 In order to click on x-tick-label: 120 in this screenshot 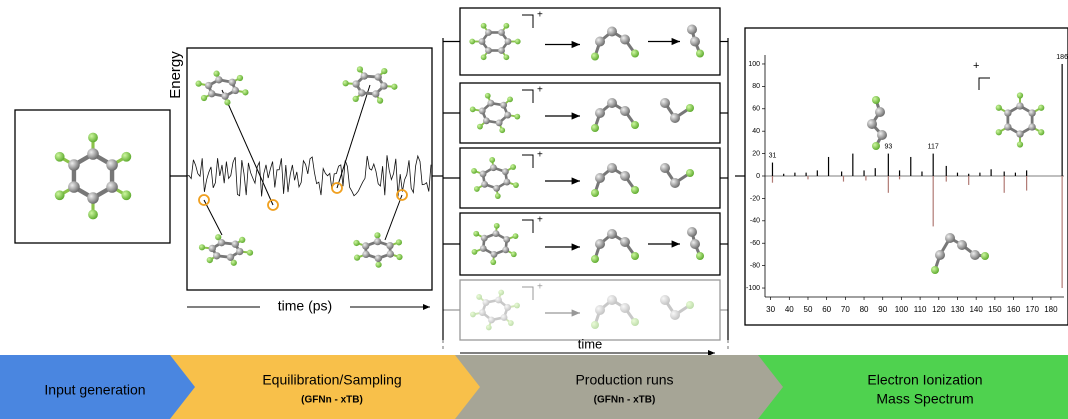, I will do `click(939, 309)`.